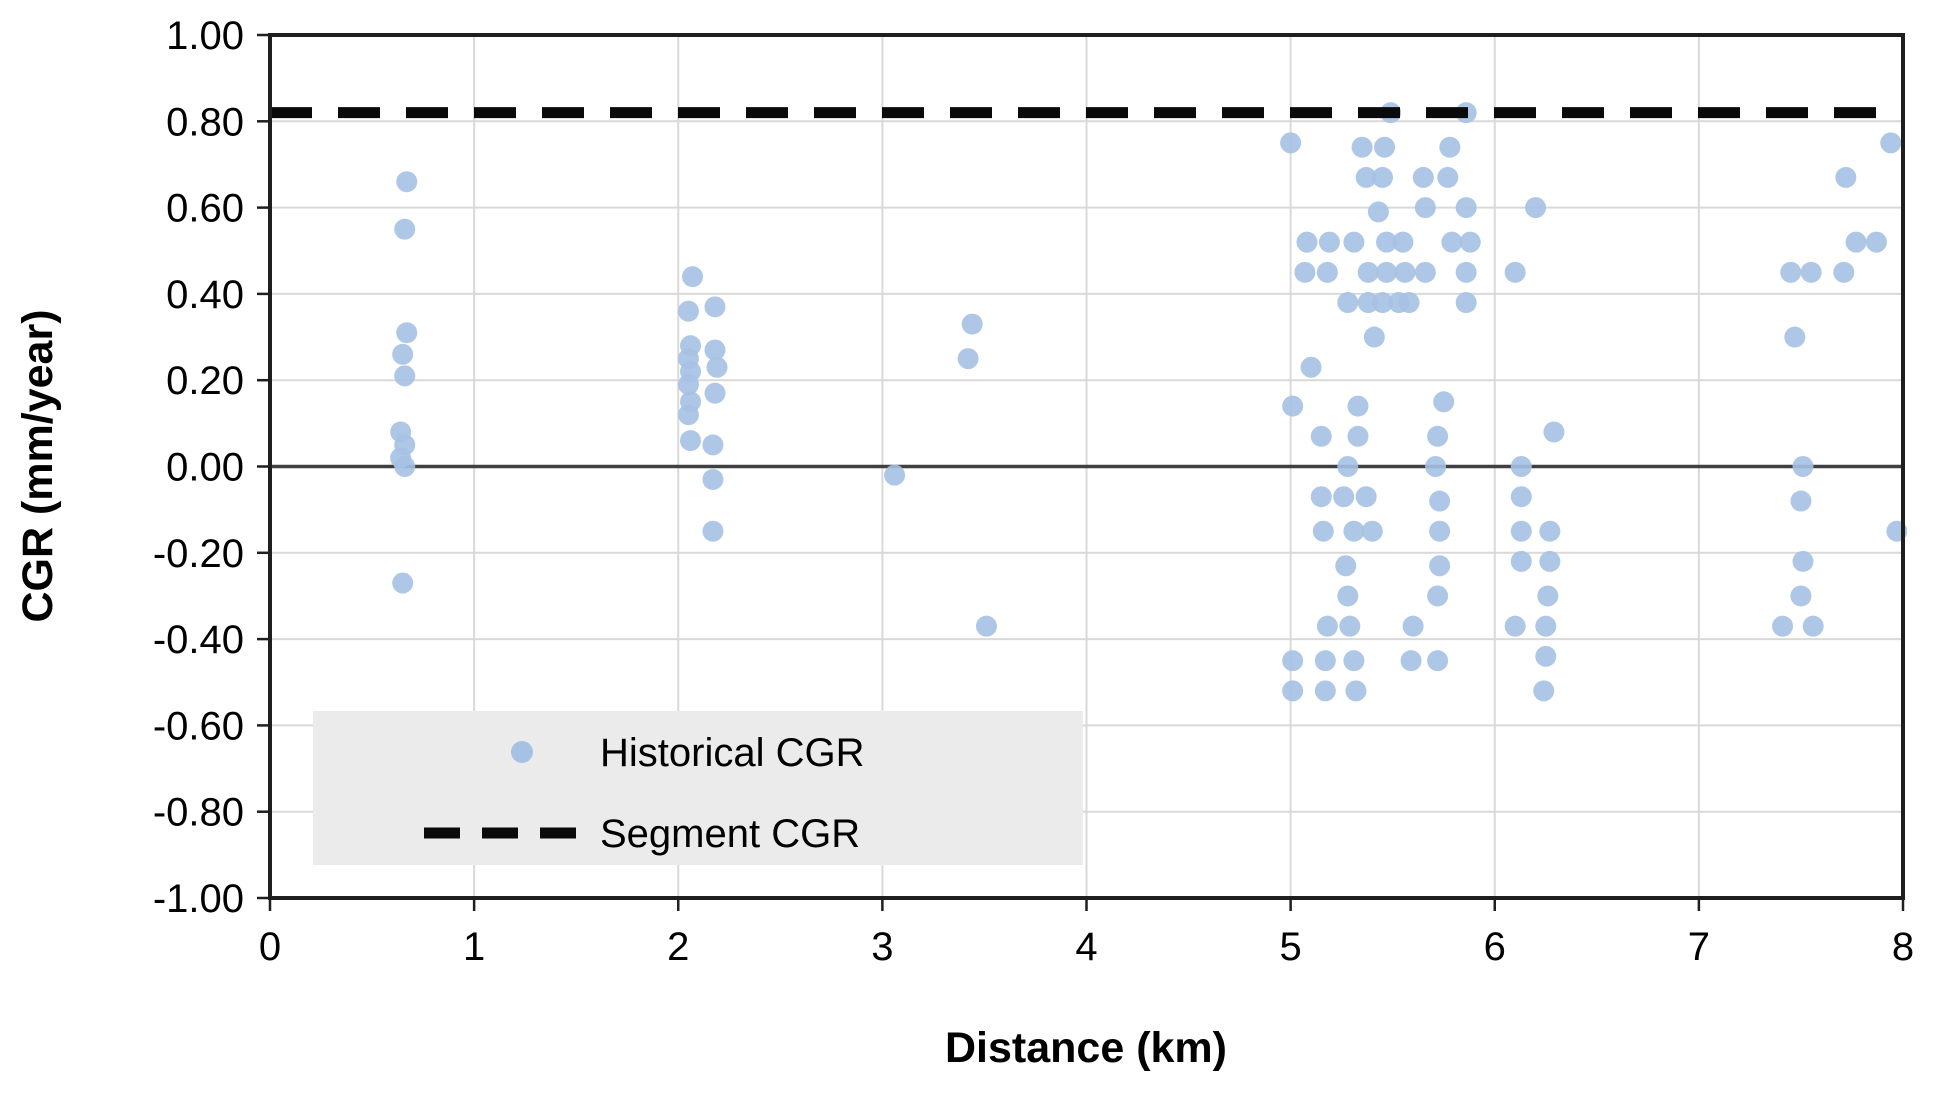 The image size is (1940, 1100). Describe the element at coordinates (198, 640) in the screenshot. I see `y-tick-label: -0.40` at that location.